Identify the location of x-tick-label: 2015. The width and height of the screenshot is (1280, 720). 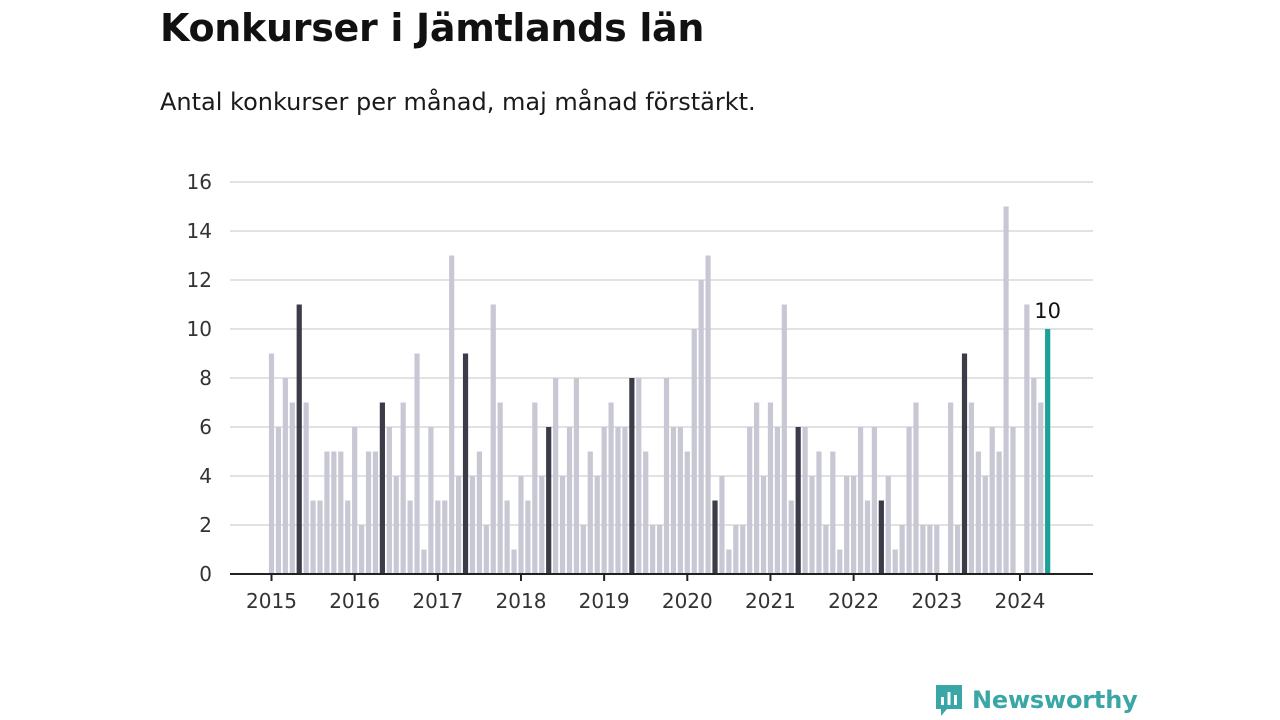
(271, 601).